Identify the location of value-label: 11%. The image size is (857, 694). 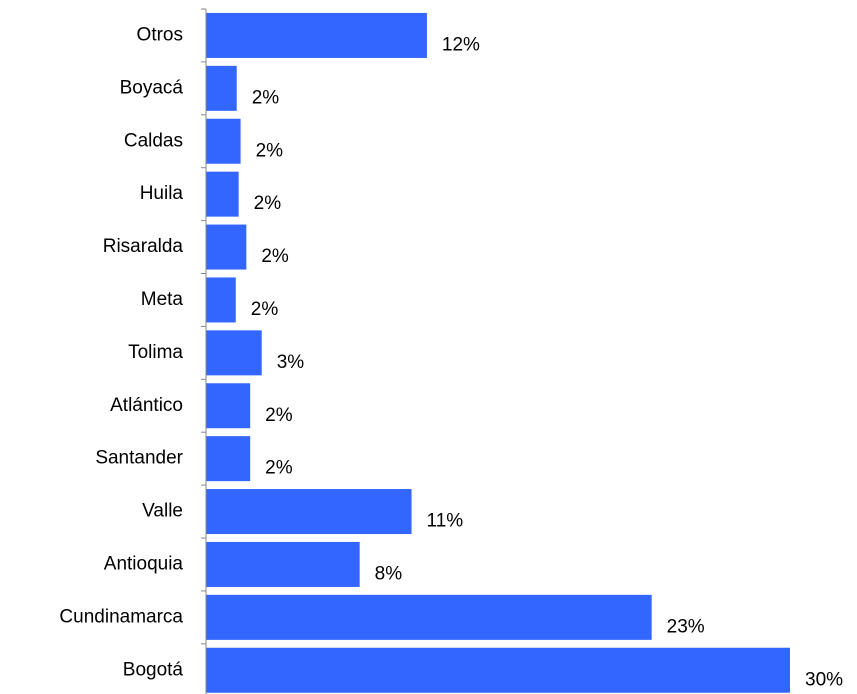
(445, 521).